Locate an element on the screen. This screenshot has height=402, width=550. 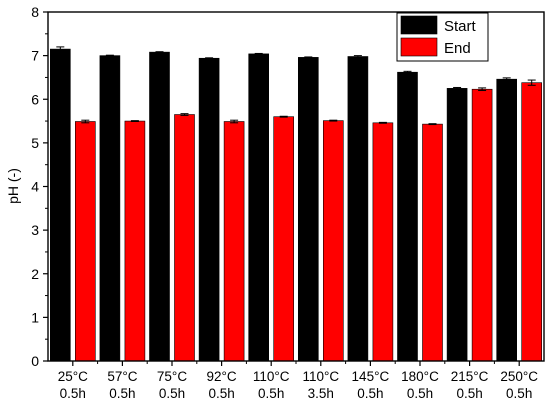
x-tick-label-temperature: 145°C is located at coordinates (371, 376).